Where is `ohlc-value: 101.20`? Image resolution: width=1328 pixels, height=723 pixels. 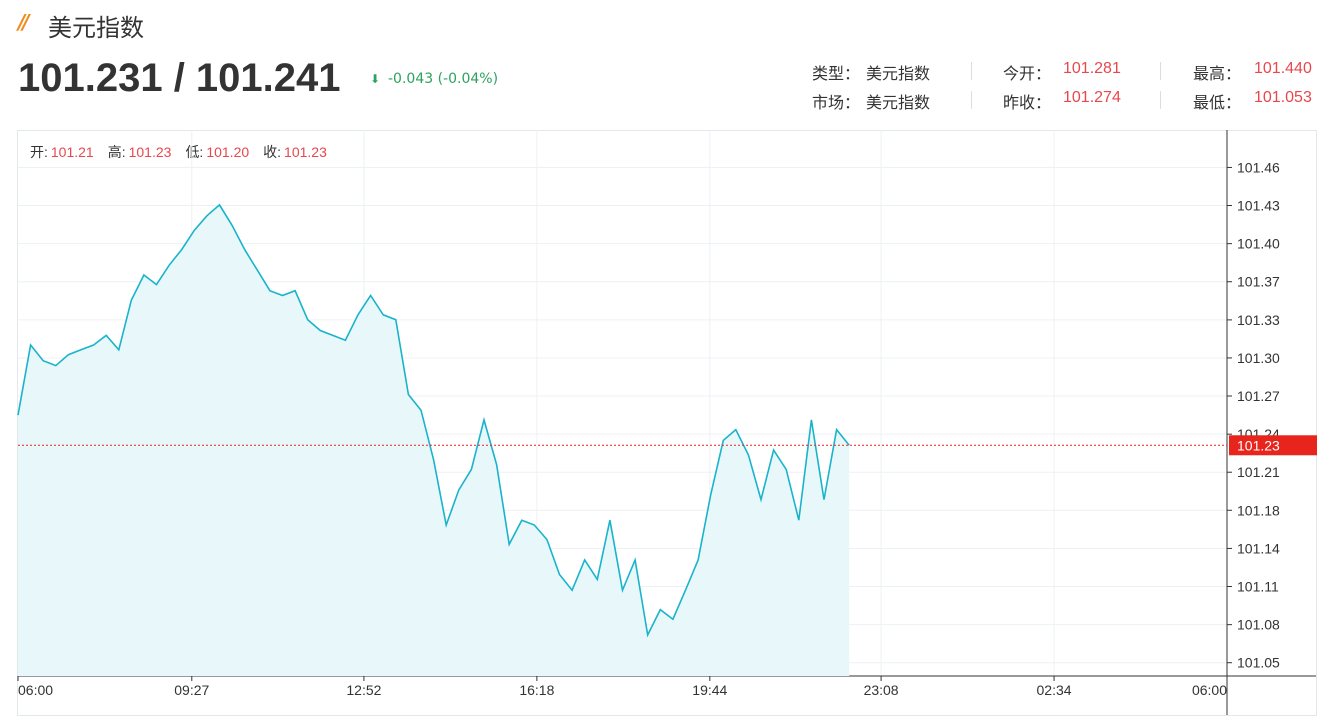 ohlc-value: 101.20 is located at coordinates (227, 152).